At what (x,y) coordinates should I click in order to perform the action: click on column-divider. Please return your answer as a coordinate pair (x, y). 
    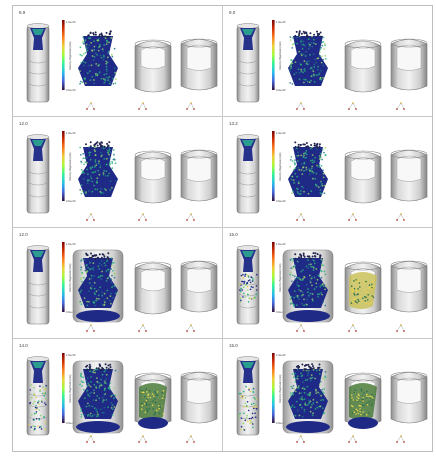
    Looking at the image, I should click on (222, 228).